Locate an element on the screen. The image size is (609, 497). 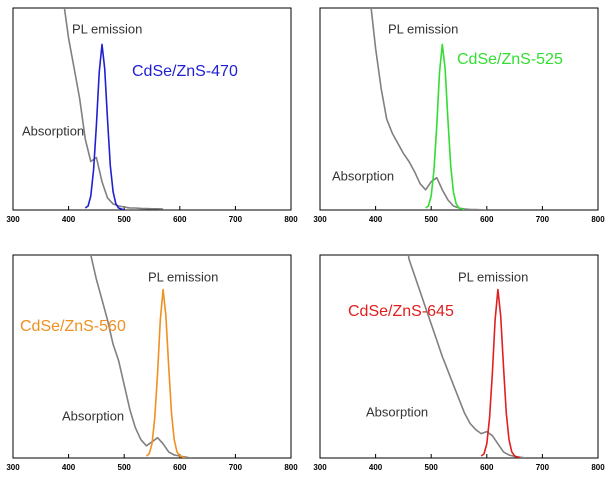
sample-label: CdSe/ZnS-470 is located at coordinates (185, 71).